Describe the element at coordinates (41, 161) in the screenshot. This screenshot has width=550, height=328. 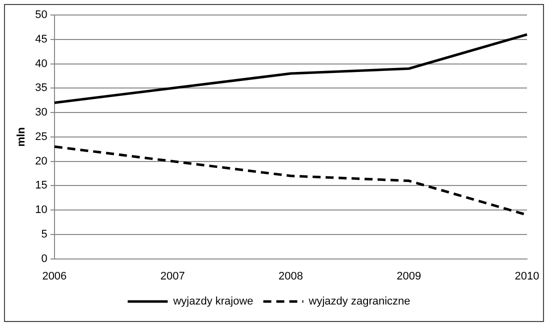
I see `y-tick-label: 20` at that location.